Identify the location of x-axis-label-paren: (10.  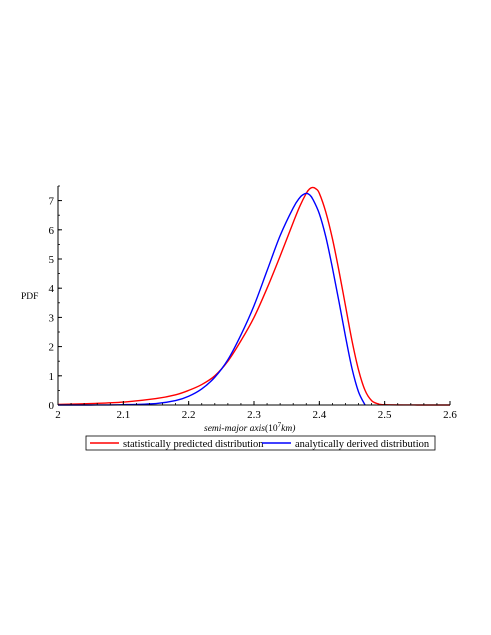
(271, 428).